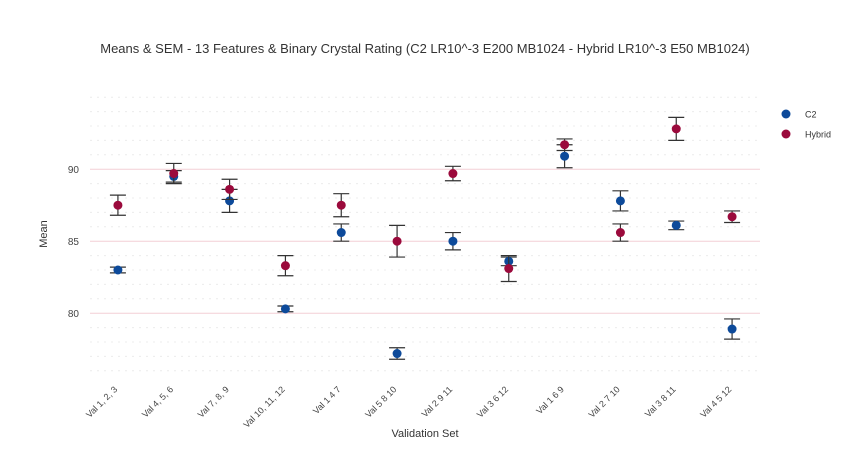  I want to click on x-tick-label: Val 7, 8, 9, so click(213, 401).